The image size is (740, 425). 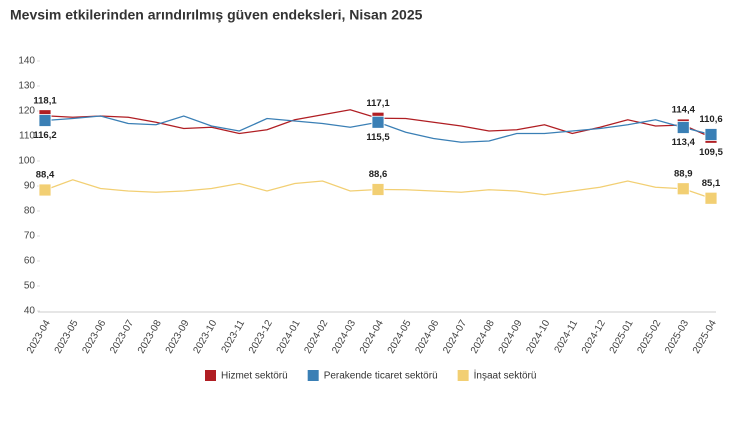 I want to click on value-label: 113,4, so click(x=684, y=142).